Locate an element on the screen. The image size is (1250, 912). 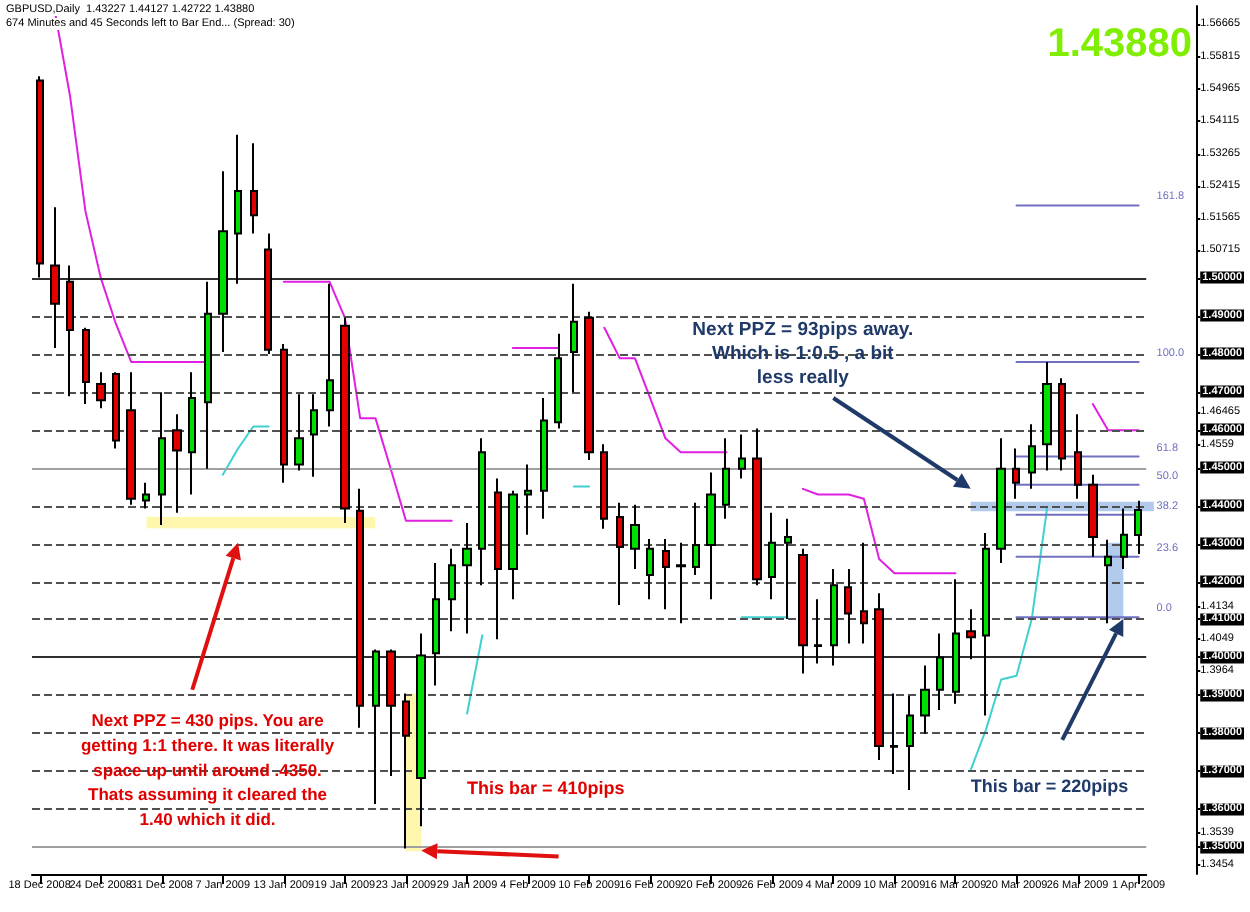
annotation: This bar = 220pips is located at coordinates (1049, 786).